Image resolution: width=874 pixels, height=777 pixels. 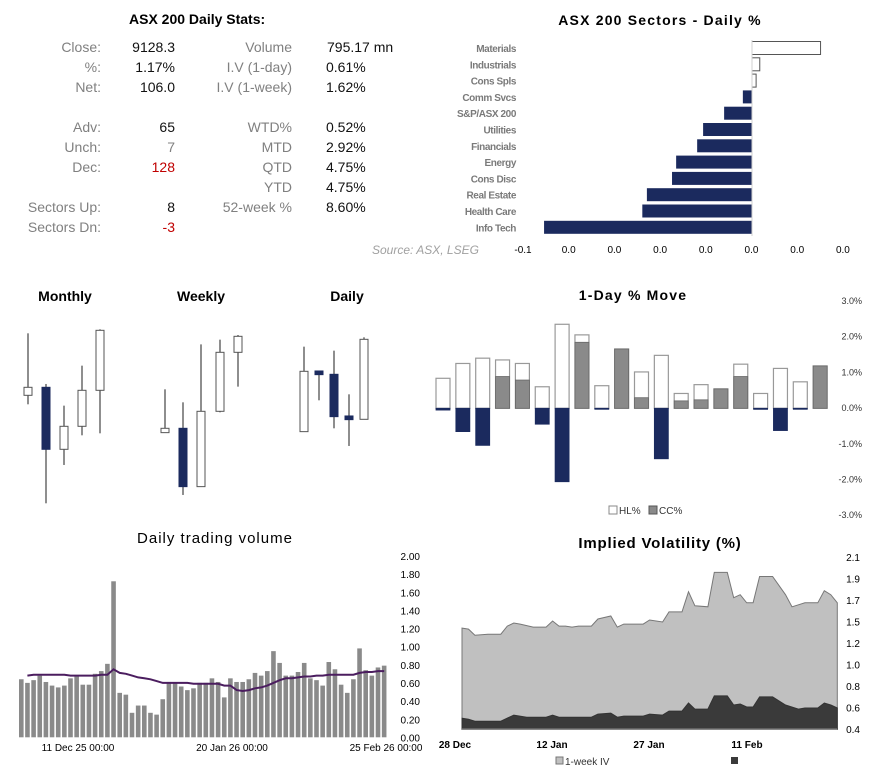 I want to click on legend-iv1w-label: 1-week IV, so click(x=587, y=762).